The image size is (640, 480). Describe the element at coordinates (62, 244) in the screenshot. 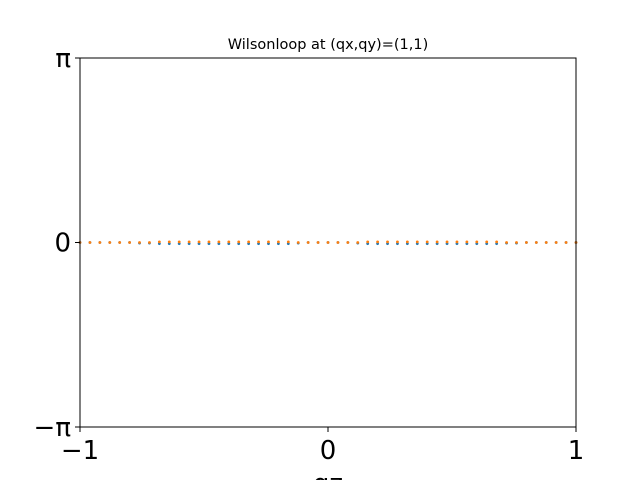

I see `y-tick-label: 0` at that location.